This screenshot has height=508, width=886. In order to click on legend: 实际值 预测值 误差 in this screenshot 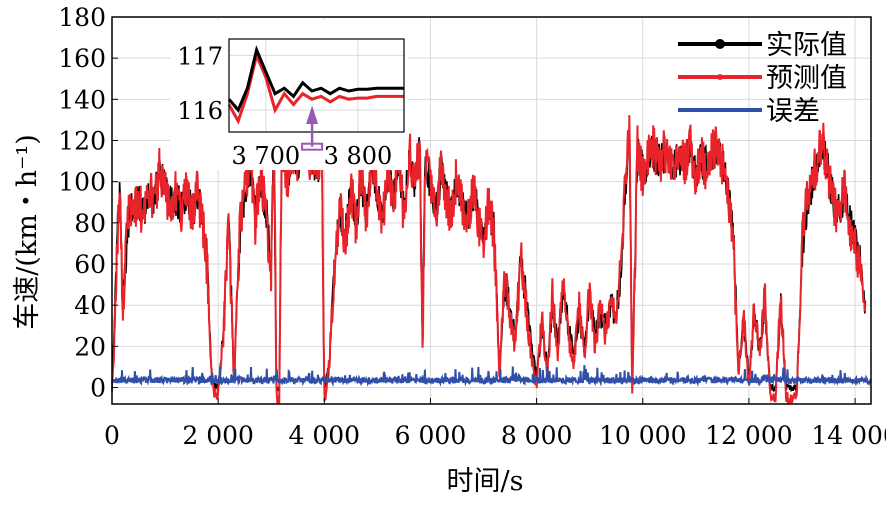, I will do `click(762, 78)`.